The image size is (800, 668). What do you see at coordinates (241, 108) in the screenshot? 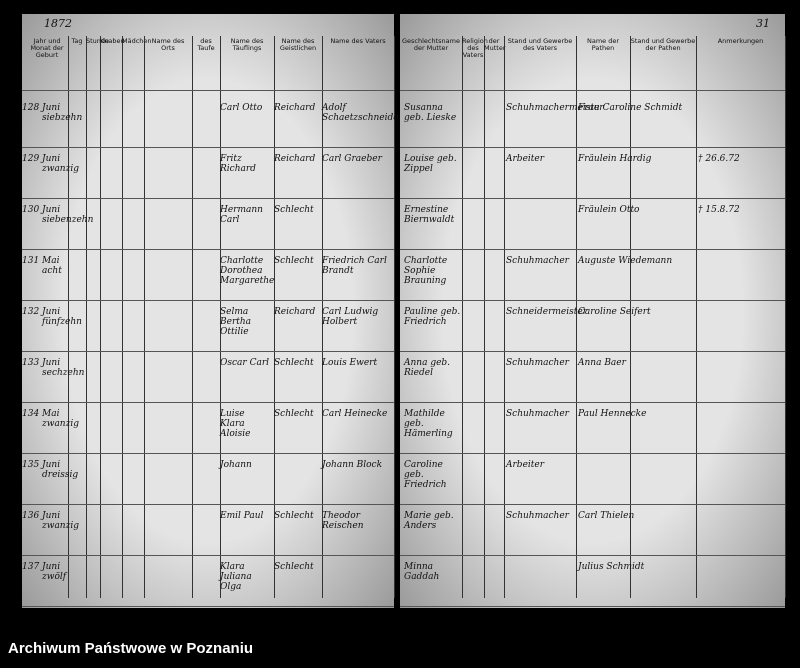
I see `entry-child: Carl Otto` at bounding box center [241, 108].